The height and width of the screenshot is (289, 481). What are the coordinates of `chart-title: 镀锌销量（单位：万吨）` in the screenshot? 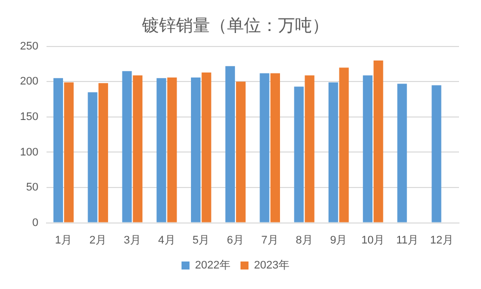 It's located at (235, 25).